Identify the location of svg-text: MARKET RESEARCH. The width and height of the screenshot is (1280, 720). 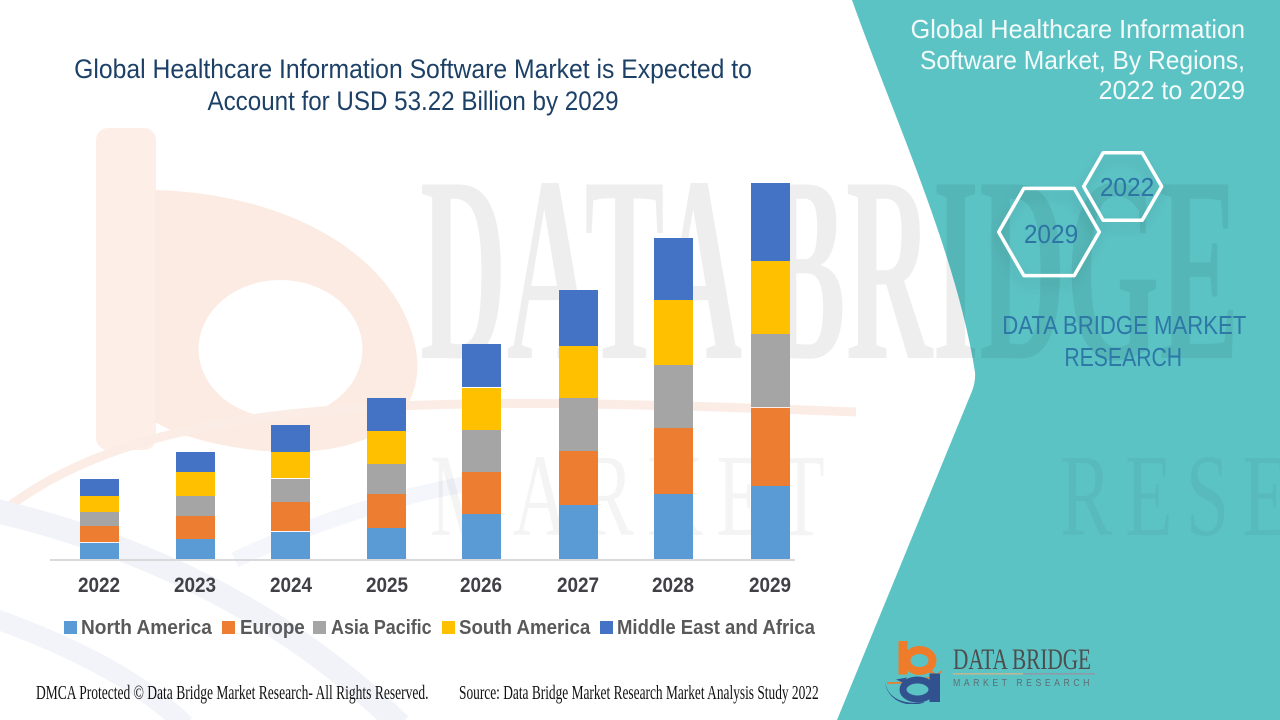
(1023, 683).